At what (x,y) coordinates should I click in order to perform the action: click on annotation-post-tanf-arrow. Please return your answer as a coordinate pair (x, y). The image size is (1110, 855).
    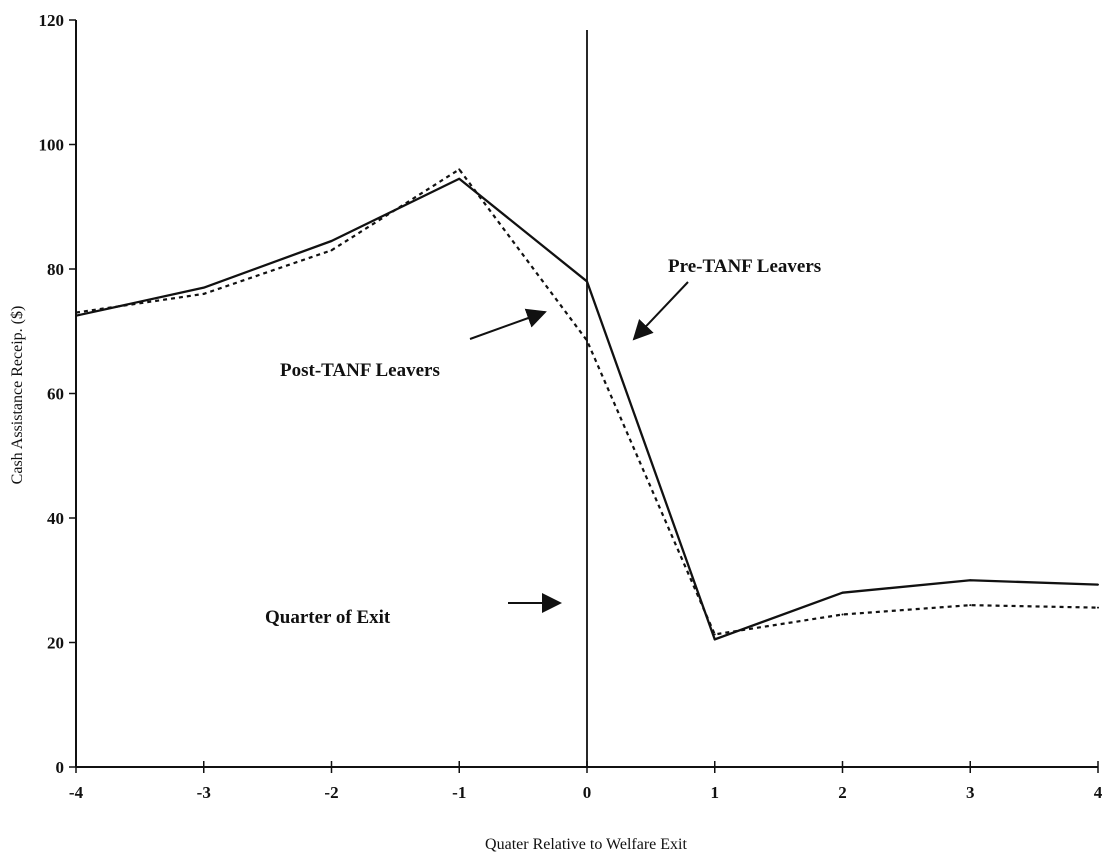
    Looking at the image, I should click on (508, 324).